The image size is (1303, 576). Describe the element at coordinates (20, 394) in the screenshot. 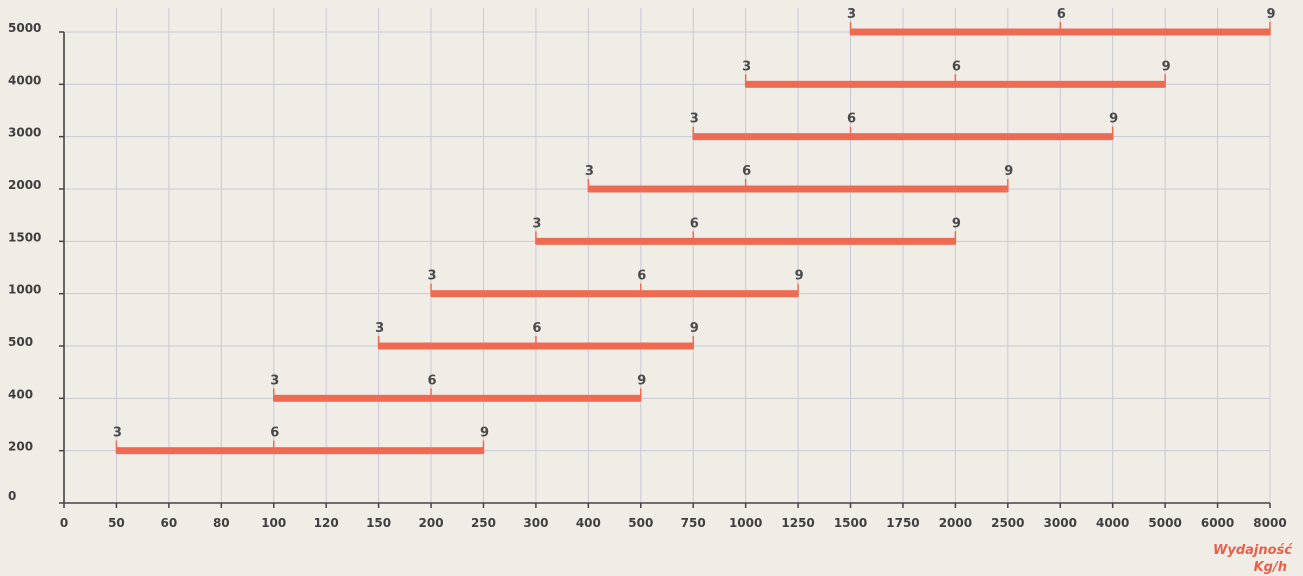

I see `y-tick-label: 400` at that location.